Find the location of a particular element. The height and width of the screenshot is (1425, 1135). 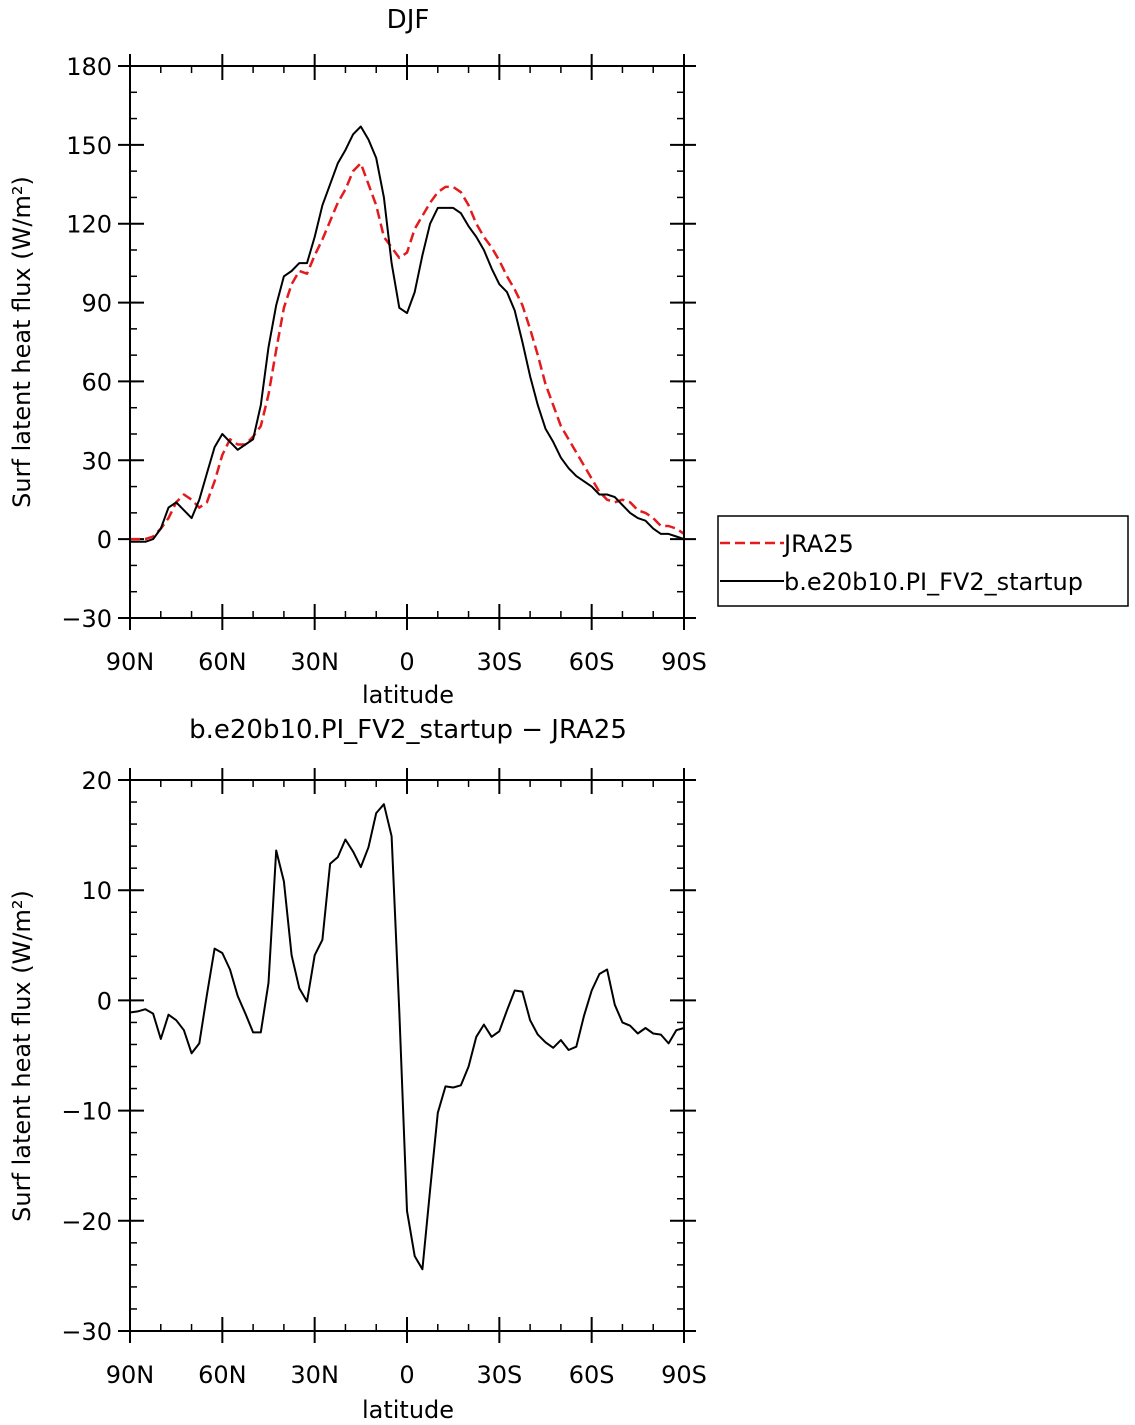

chart-top-y-tick-label: 30 is located at coordinates (96, 461).